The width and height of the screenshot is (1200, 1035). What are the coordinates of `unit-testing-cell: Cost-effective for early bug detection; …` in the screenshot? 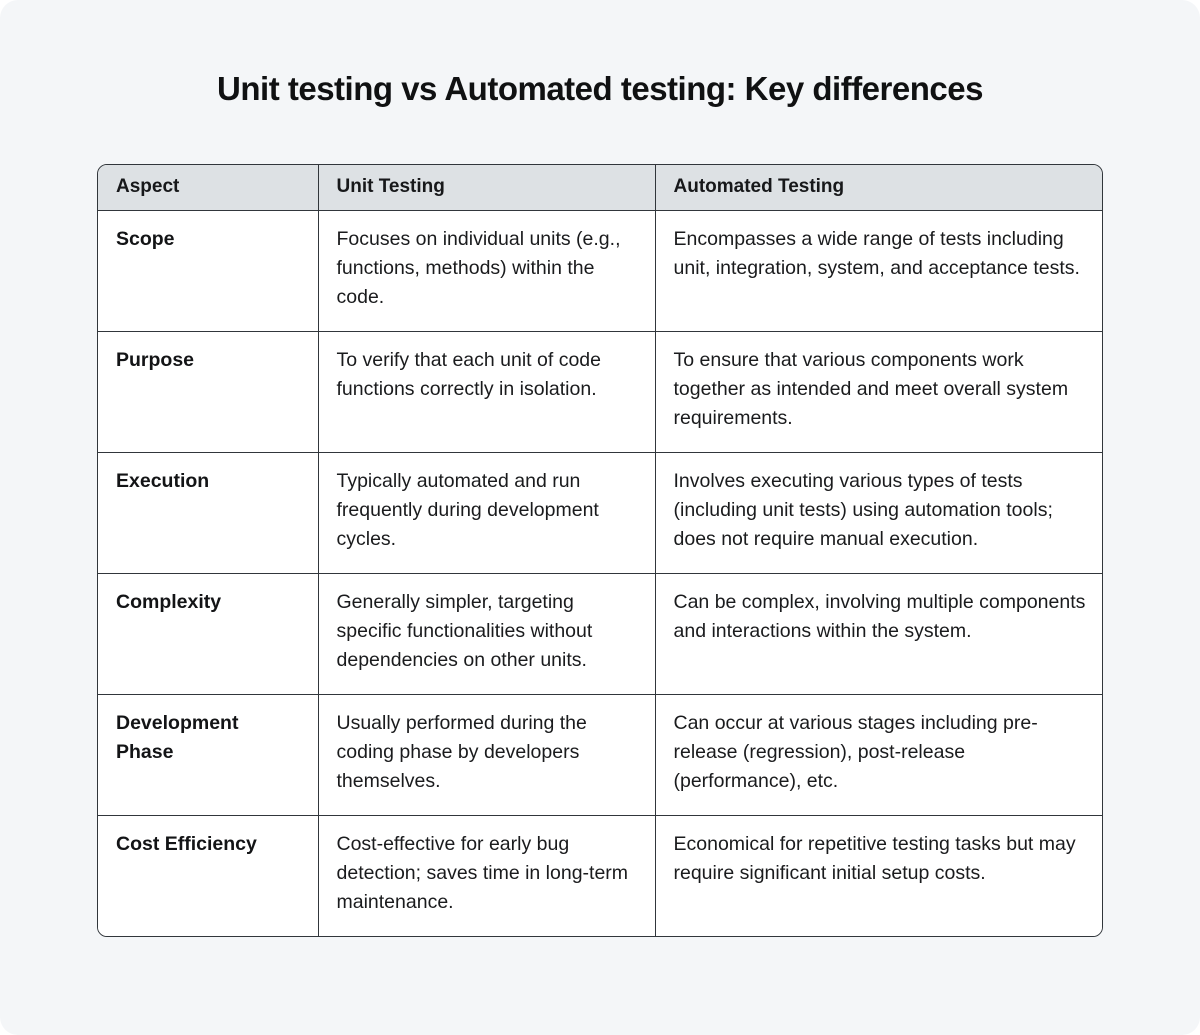 It's located at (486, 875).